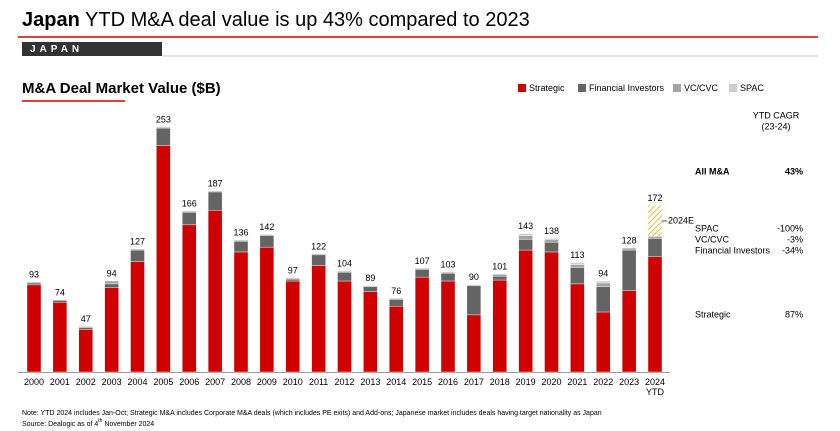  Describe the element at coordinates (215, 382) in the screenshot. I see `x-tick-label: 2007` at that location.